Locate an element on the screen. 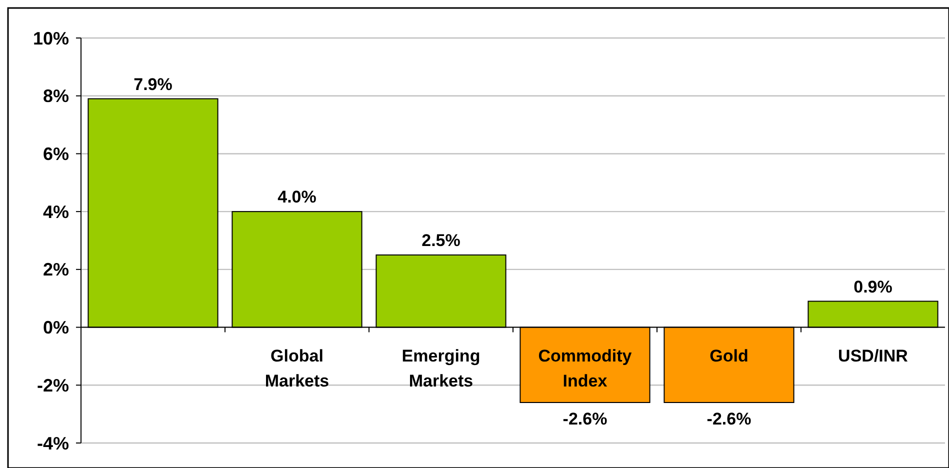 The width and height of the screenshot is (949, 468). y-tick-label: 10% is located at coordinates (50, 38).